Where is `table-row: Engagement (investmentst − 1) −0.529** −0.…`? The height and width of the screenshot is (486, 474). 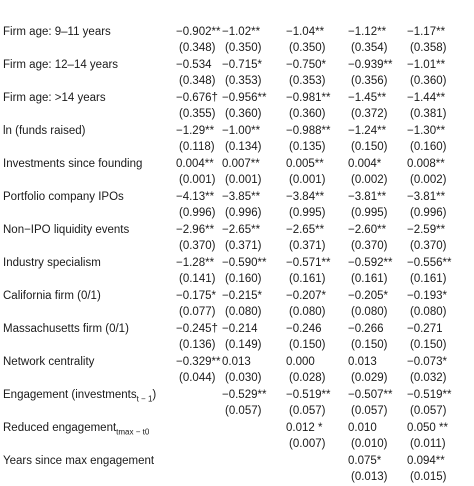 table-row: Engagement (investmentst − 1) −0.529** −0.… is located at coordinates (237, 395).